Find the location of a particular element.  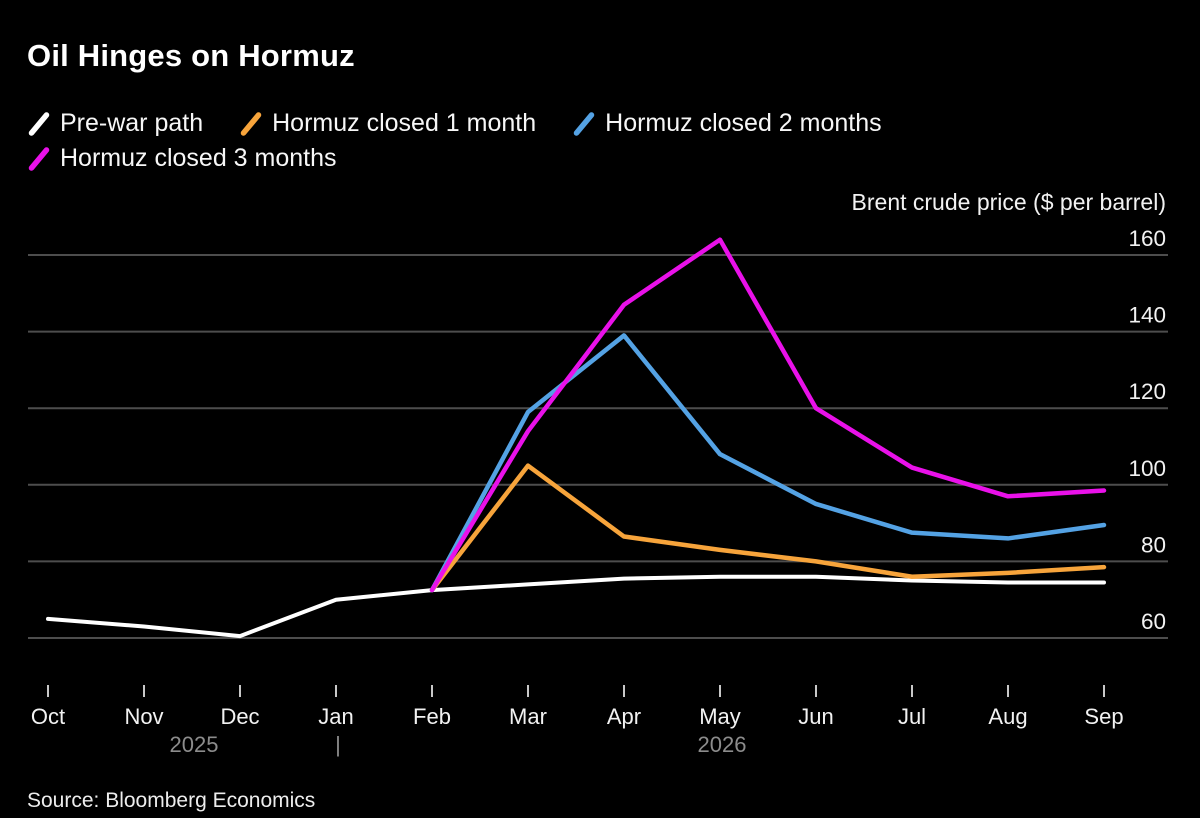

y-tick-label: 80 is located at coordinates (1153, 544).